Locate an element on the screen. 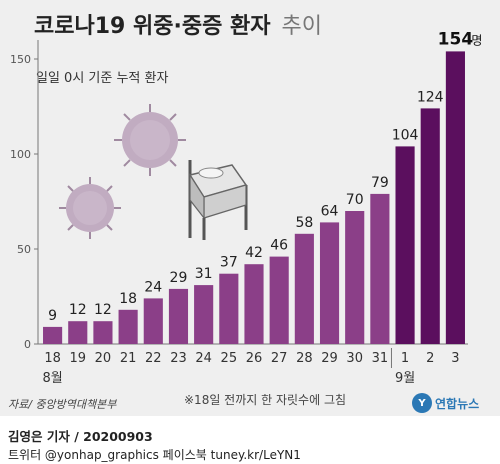 The height and width of the screenshot is (464, 500). data-label: 70 is located at coordinates (355, 200).